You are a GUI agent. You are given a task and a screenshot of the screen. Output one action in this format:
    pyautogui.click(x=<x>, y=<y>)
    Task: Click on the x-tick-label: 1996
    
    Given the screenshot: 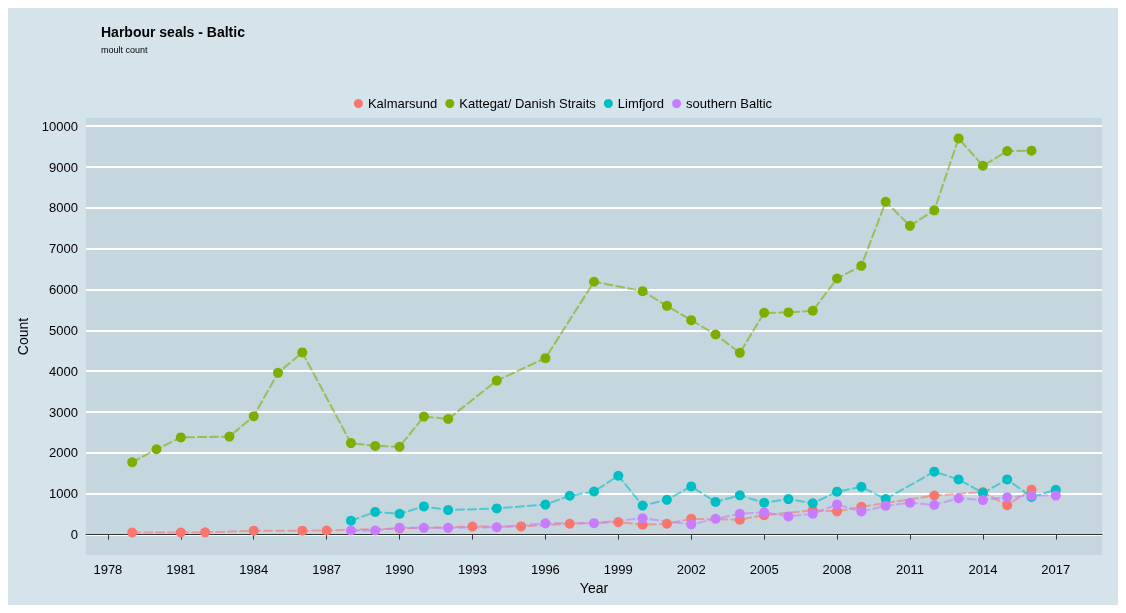 What is the action you would take?
    pyautogui.click(x=545, y=569)
    